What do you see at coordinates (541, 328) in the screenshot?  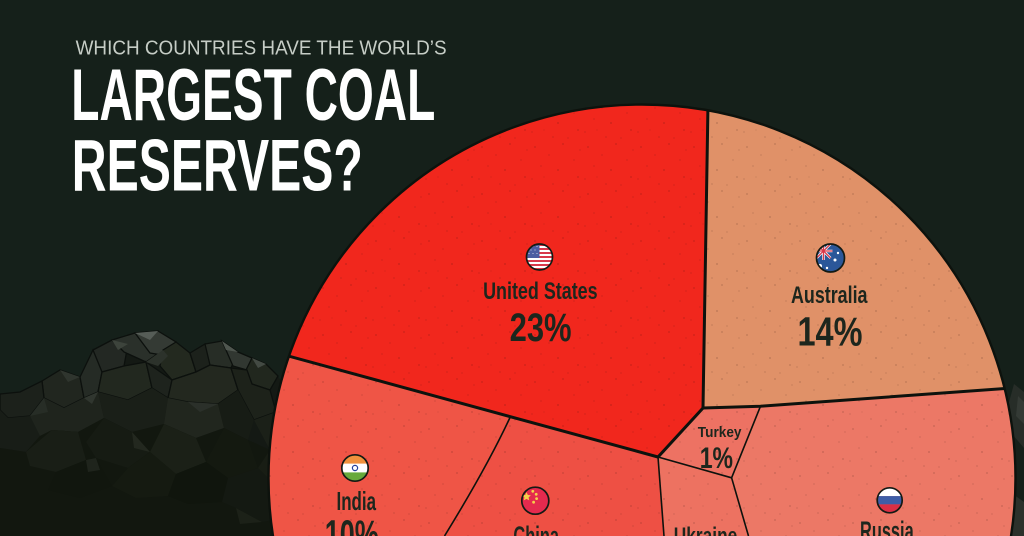 I see `svg-text: 23%` at bounding box center [541, 328].